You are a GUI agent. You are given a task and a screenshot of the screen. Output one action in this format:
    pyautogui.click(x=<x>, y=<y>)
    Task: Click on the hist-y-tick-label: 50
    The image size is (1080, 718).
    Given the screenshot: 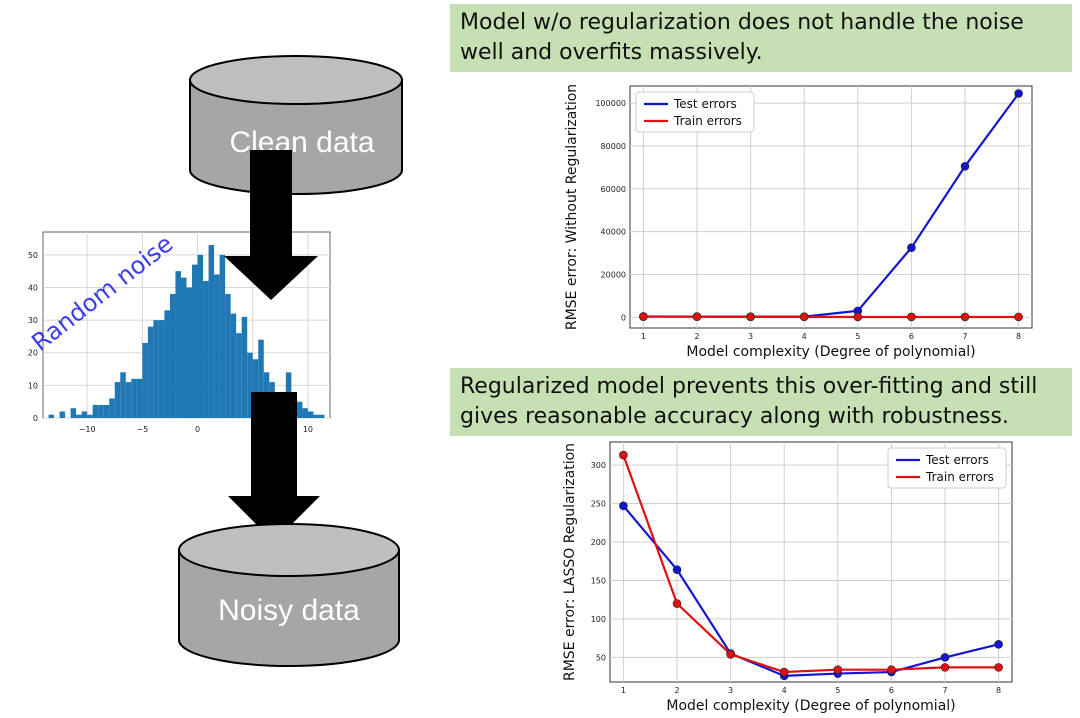 What is the action you would take?
    pyautogui.click(x=33, y=255)
    